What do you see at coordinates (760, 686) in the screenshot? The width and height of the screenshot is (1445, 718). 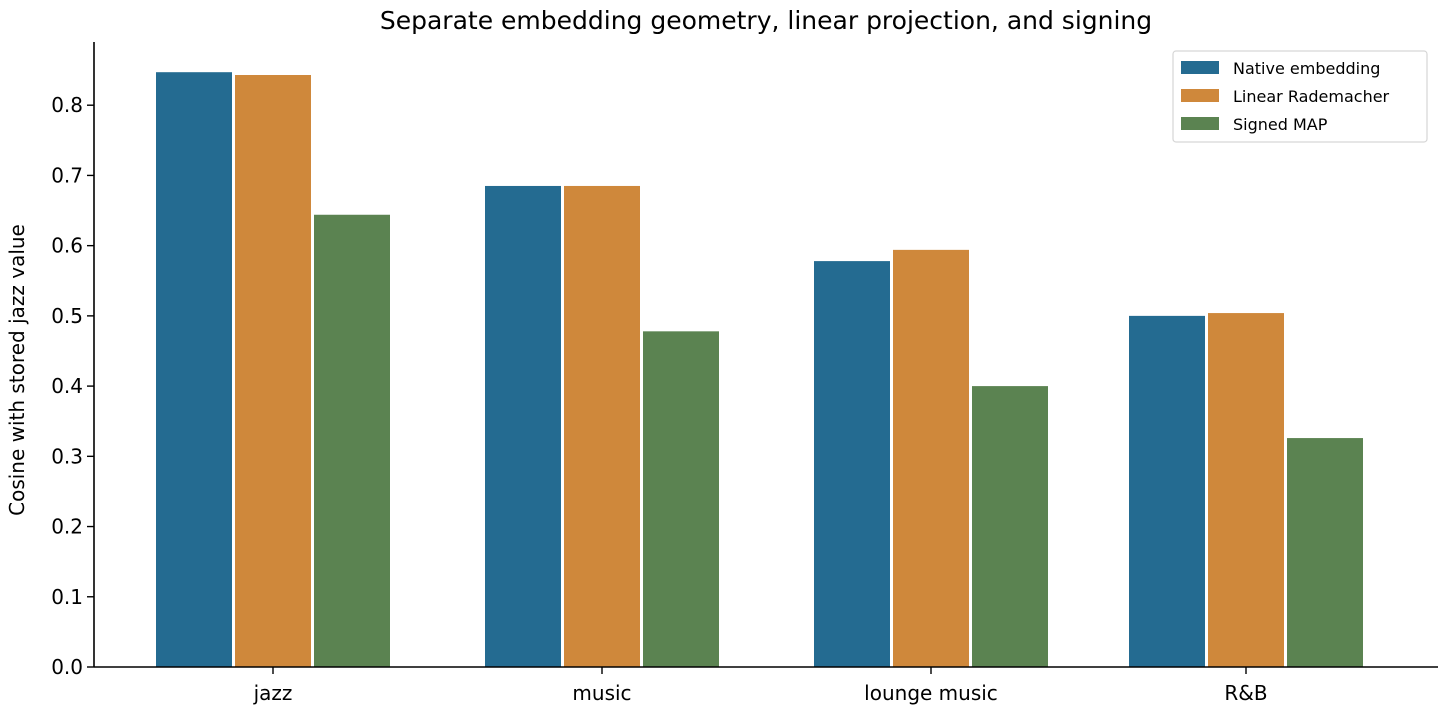 I see `x-axis-ticks: jazz music lounge music R&B` at bounding box center [760, 686].